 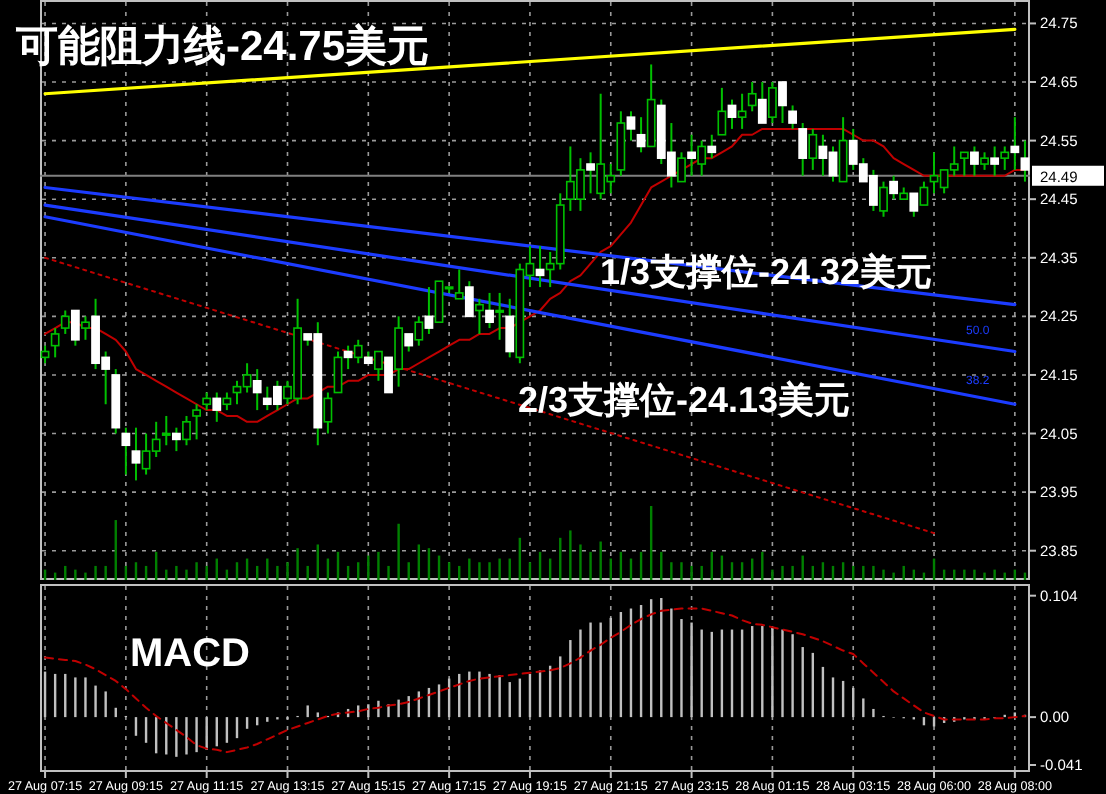 I want to click on annotation: 2/3支撑位-24.13美元, so click(x=684, y=400).